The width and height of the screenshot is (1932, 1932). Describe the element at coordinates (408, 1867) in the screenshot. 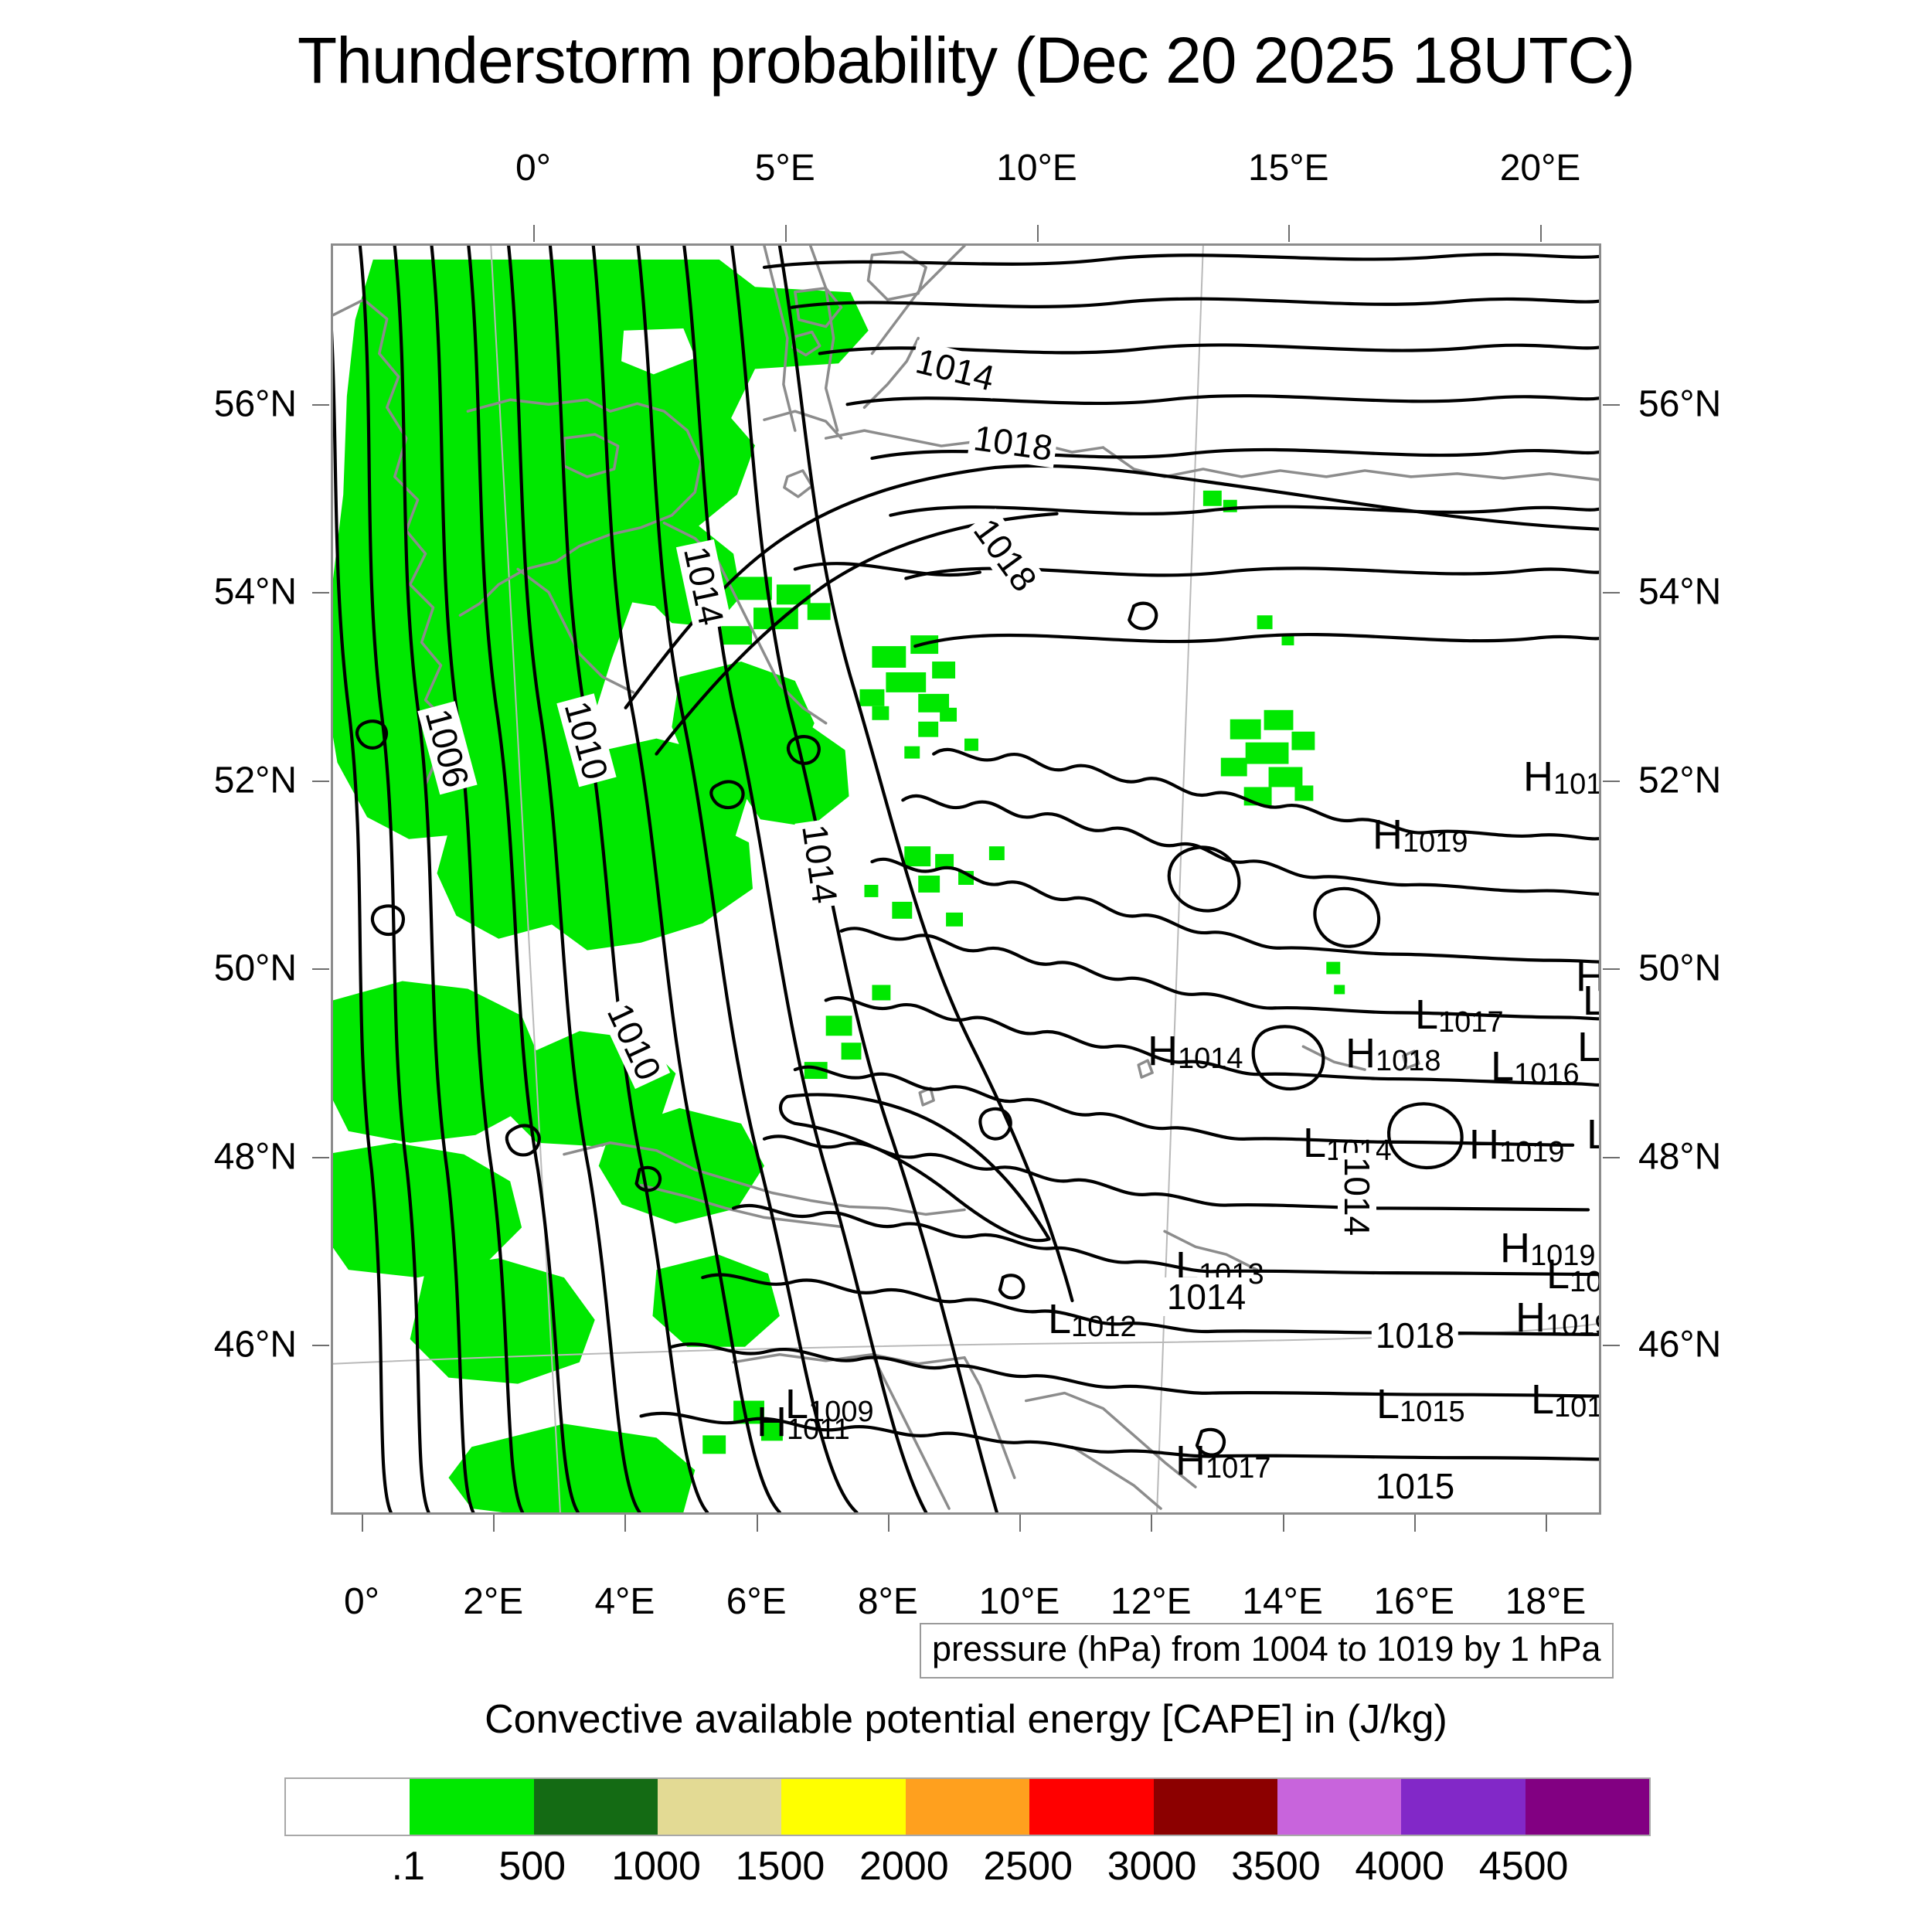

I see `colorbar-tick-label: .1` at that location.